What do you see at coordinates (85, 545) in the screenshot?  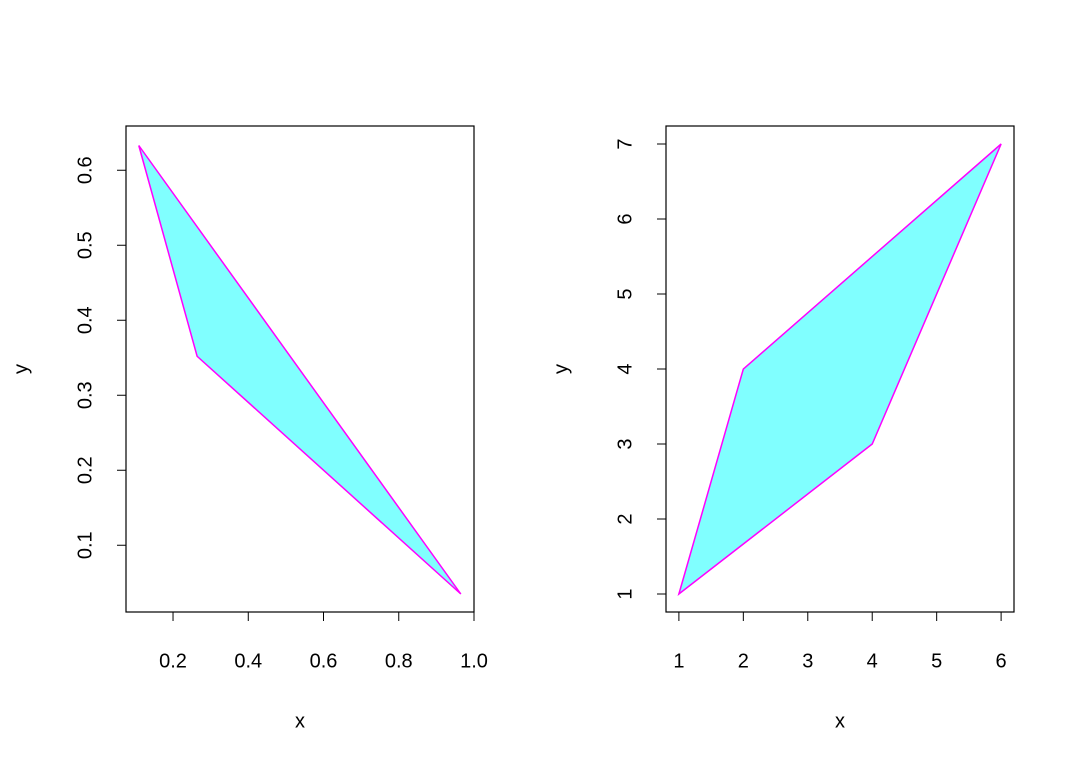 I see `y-tick-label: 0.1` at bounding box center [85, 545].